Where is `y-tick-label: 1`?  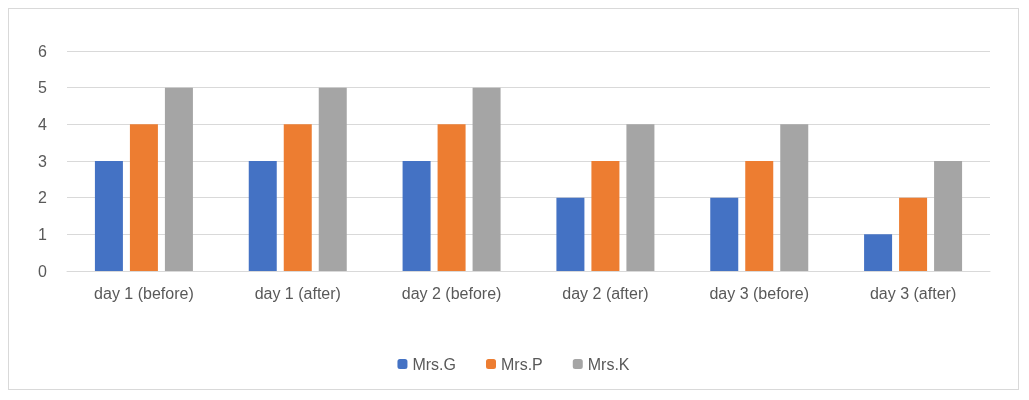 y-tick-label: 1 is located at coordinates (43, 234).